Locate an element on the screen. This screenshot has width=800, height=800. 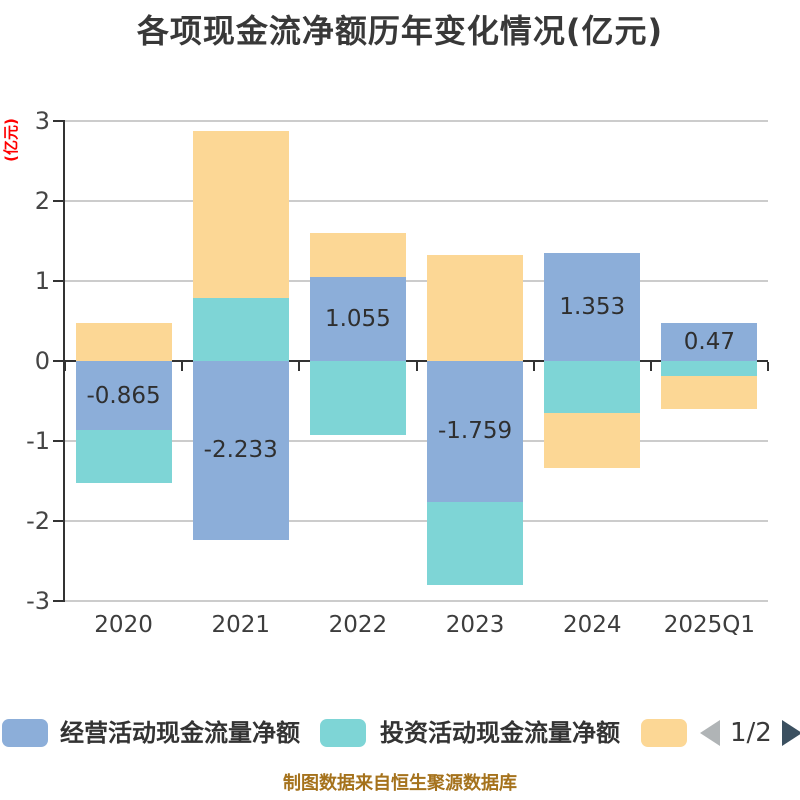
x-tick-label: 2024 is located at coordinates (592, 625).